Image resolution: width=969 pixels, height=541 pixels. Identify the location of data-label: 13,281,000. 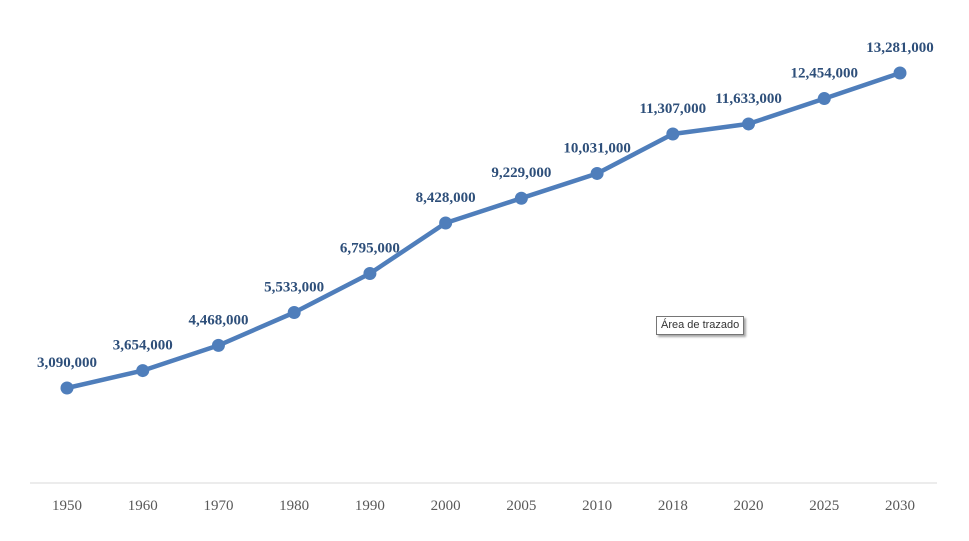
(900, 48).